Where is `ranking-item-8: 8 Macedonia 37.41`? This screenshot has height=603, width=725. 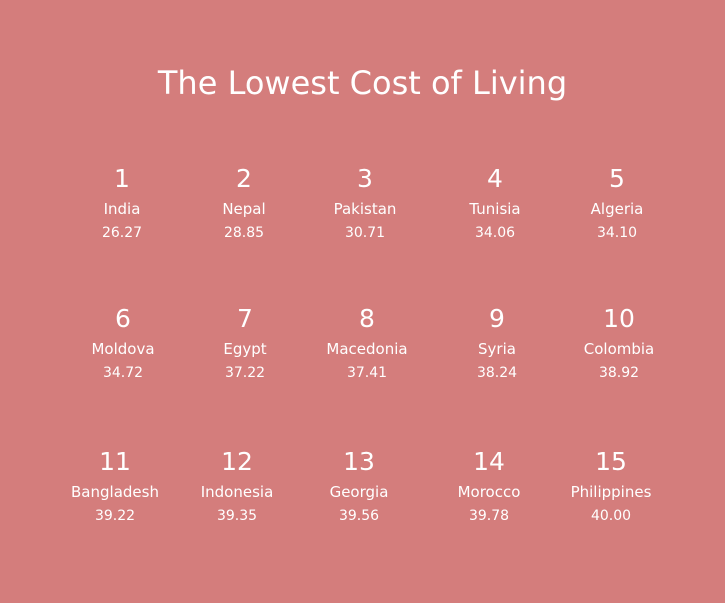
ranking-item-8: 8 Macedonia 37.41 is located at coordinates (367, 342).